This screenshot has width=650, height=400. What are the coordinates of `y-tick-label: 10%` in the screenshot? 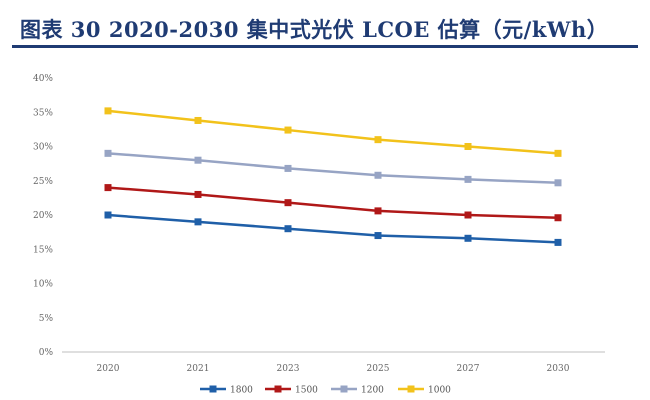 It's located at (43, 285).